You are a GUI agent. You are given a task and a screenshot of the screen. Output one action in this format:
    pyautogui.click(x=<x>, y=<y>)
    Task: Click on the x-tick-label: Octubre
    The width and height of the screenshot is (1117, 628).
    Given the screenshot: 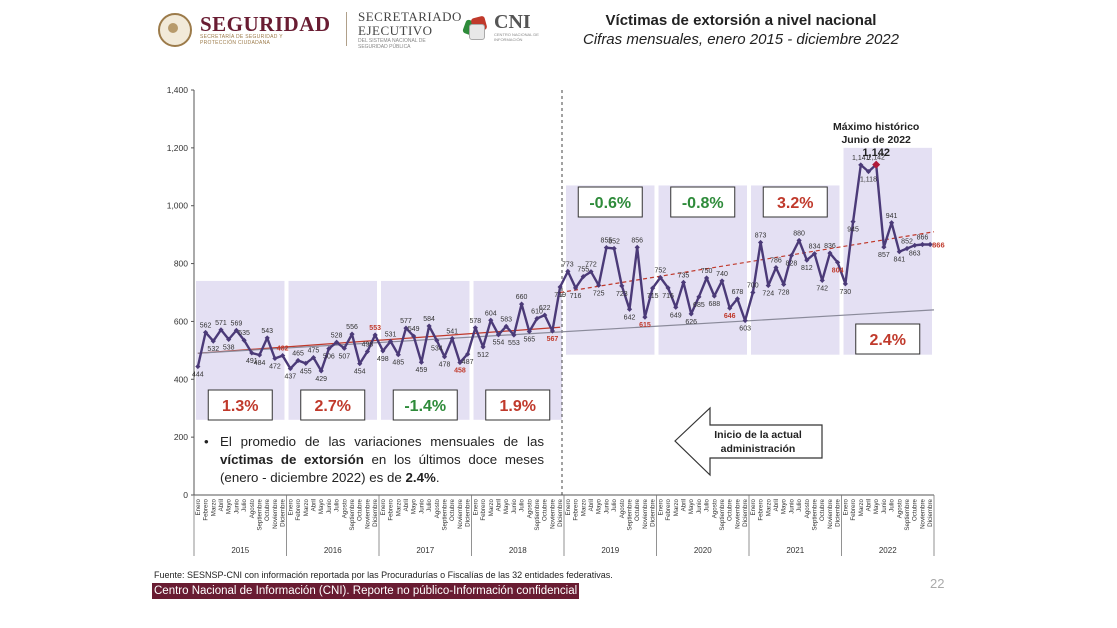 What is the action you would take?
    pyautogui.click(x=637, y=509)
    